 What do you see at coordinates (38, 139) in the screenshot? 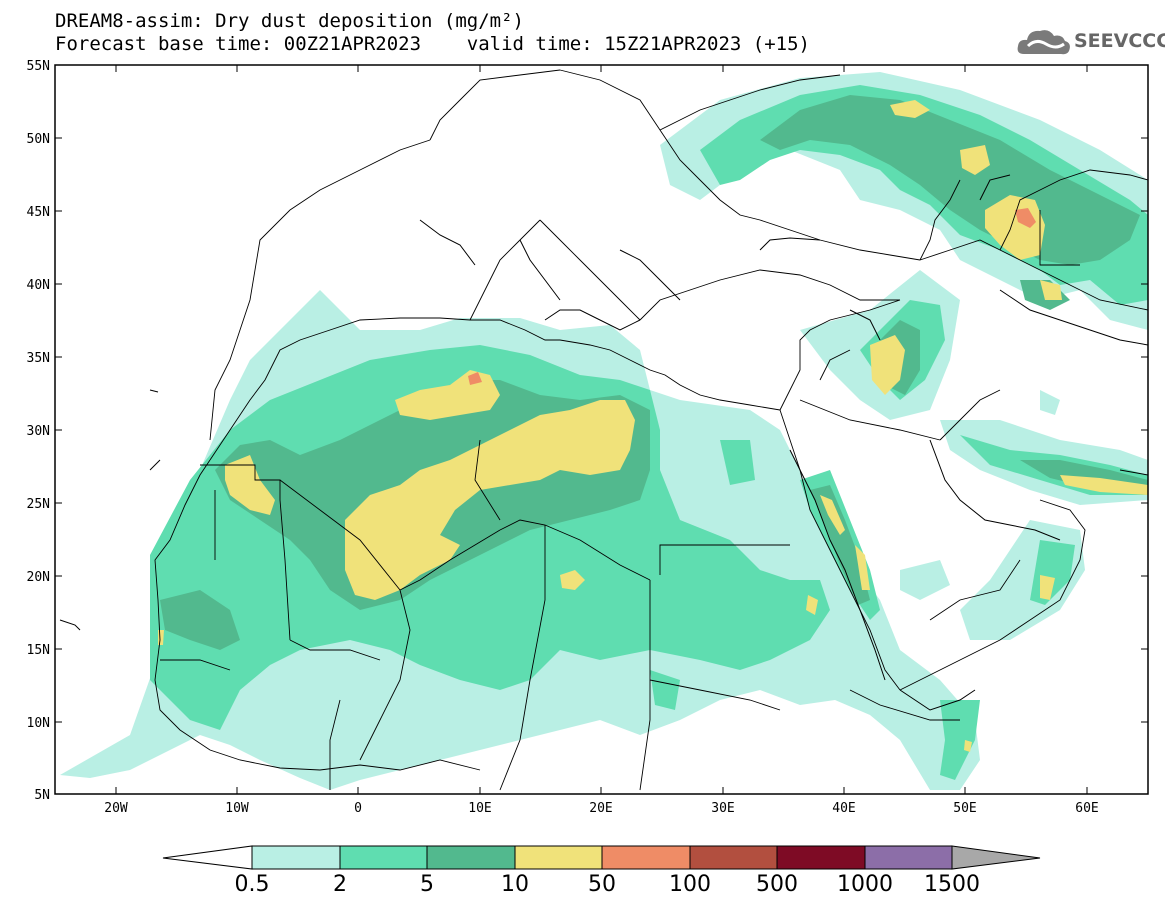
I see `lat-label-50n: 50N` at bounding box center [38, 139].